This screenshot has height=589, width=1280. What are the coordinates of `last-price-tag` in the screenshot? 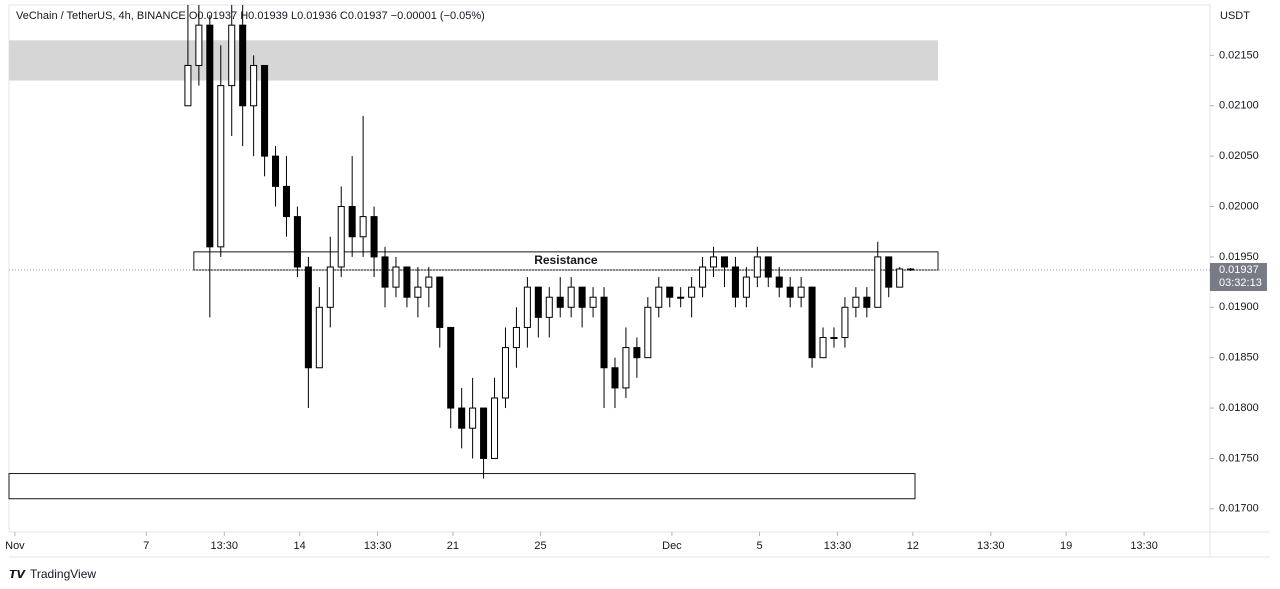 It's located at (1238, 277).